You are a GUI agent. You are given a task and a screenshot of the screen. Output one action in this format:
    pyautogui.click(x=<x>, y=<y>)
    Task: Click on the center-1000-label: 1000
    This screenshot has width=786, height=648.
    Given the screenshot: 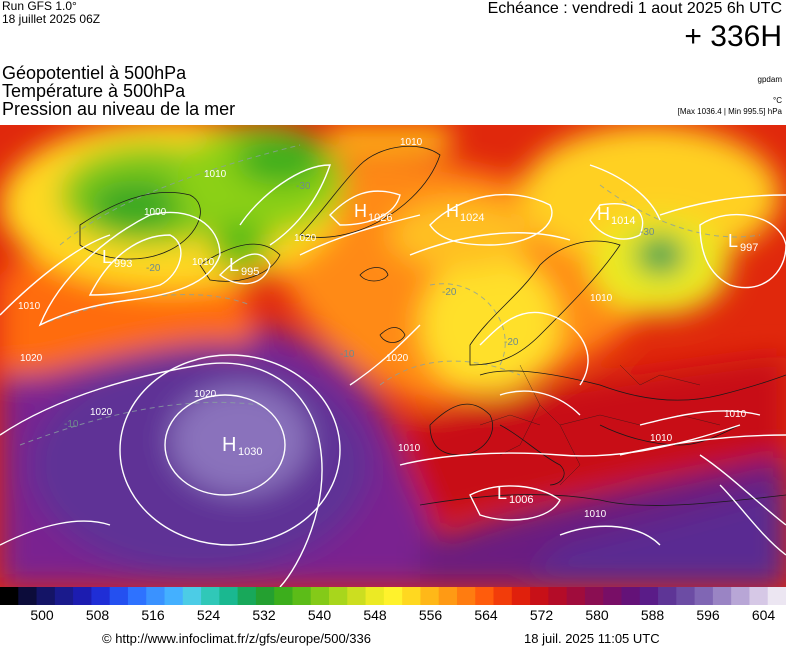 What is the action you would take?
    pyautogui.click(x=155, y=212)
    